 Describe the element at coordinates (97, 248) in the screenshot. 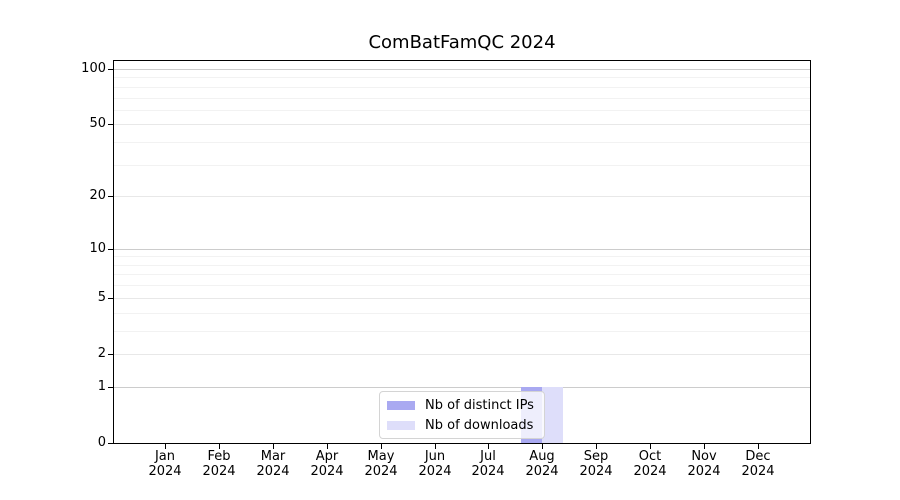

I see `y-tick-label: 10` at that location.